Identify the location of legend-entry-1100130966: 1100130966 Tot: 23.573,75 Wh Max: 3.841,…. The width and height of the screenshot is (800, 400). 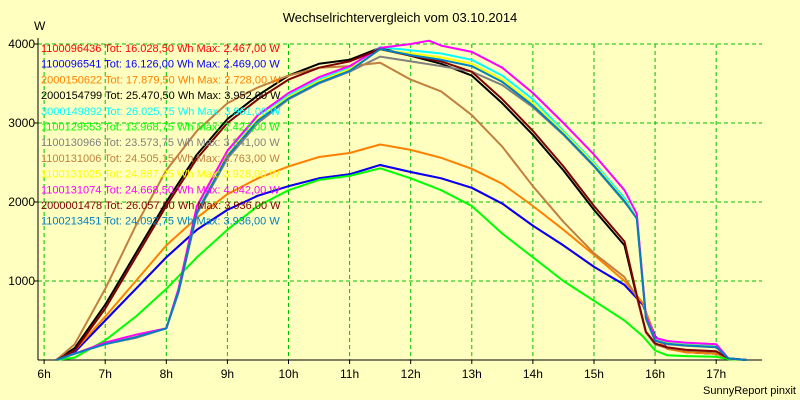
(160, 143).